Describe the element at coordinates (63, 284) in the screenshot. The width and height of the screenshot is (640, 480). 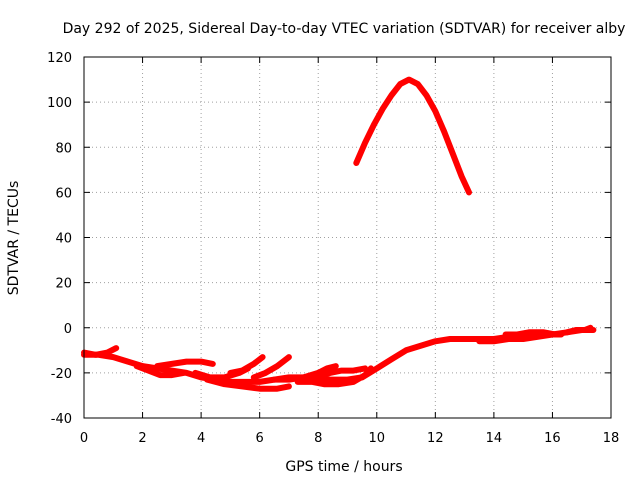
I see `y-tick-label: 20` at that location.